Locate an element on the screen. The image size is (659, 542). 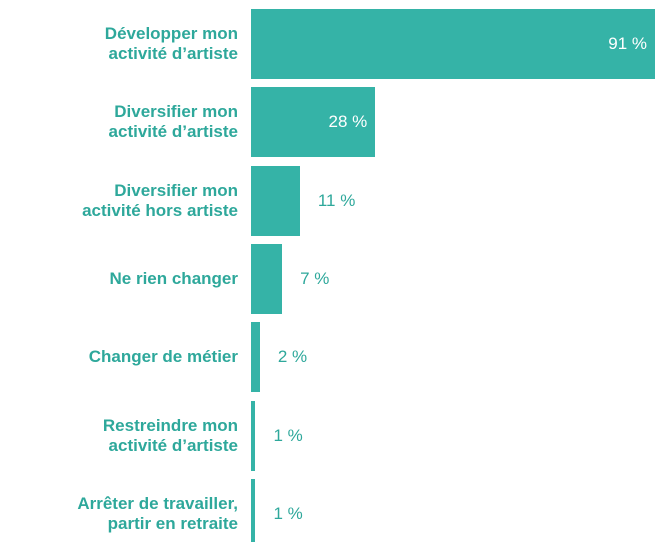
value-label: 91 % is located at coordinates (627, 43).